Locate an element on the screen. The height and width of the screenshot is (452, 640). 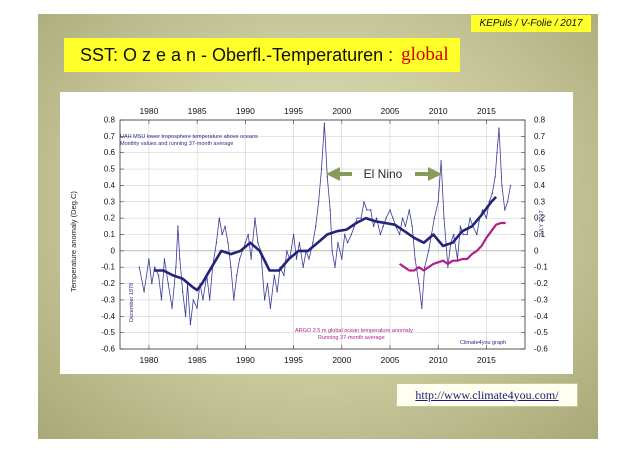
y-tick-label: -0.4 is located at coordinates (108, 316).